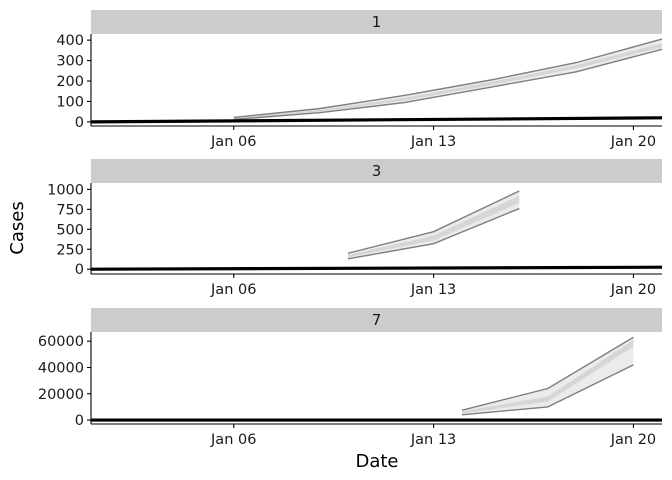 This screenshot has height=480, width=672. What do you see at coordinates (61, 395) in the screenshot?
I see `y-tick-label: 20000` at bounding box center [61, 395].